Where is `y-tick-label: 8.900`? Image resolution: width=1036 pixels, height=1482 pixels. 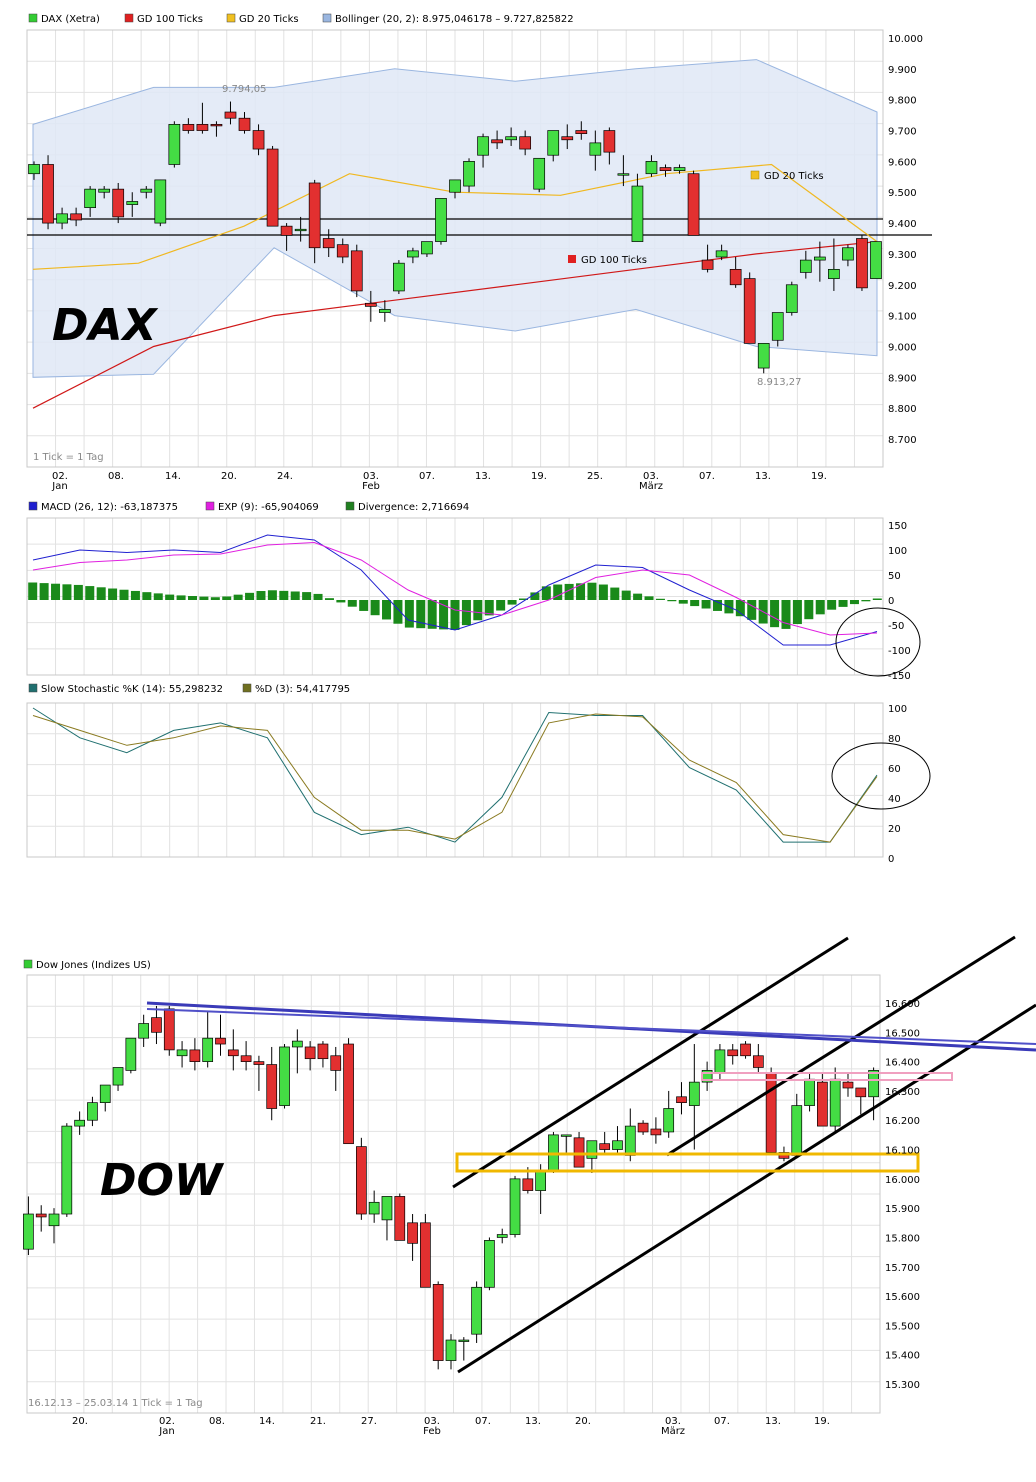
y-tick-label: 8.900 is located at coordinates (902, 378).